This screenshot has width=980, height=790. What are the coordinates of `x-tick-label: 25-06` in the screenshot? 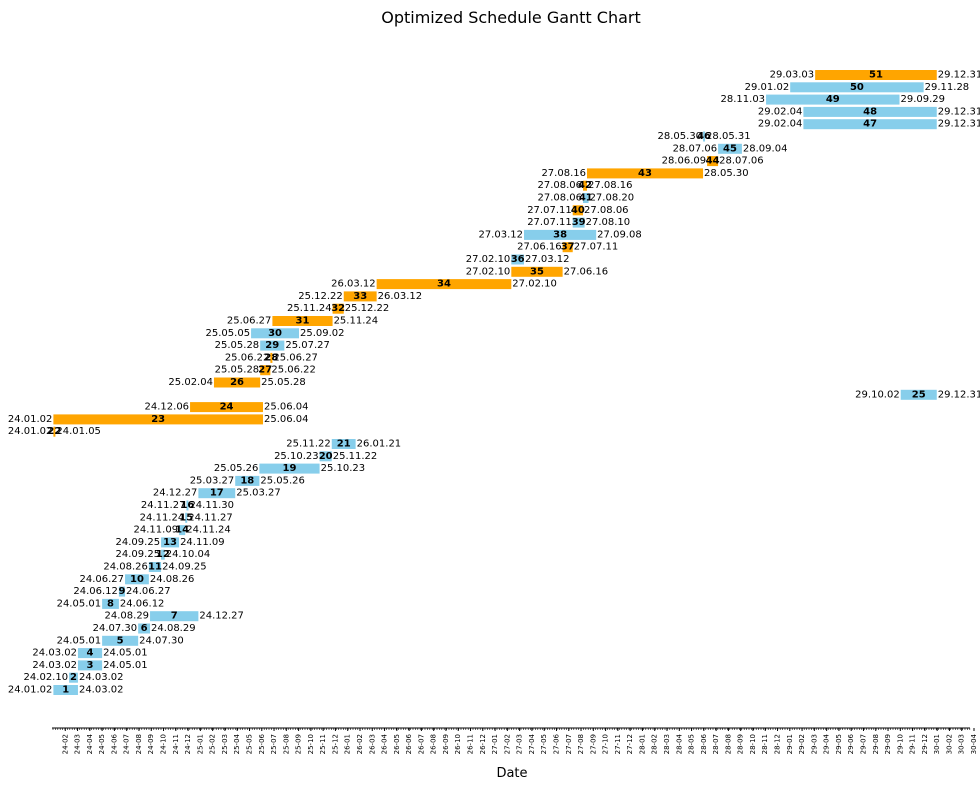 It's located at (262, 743).